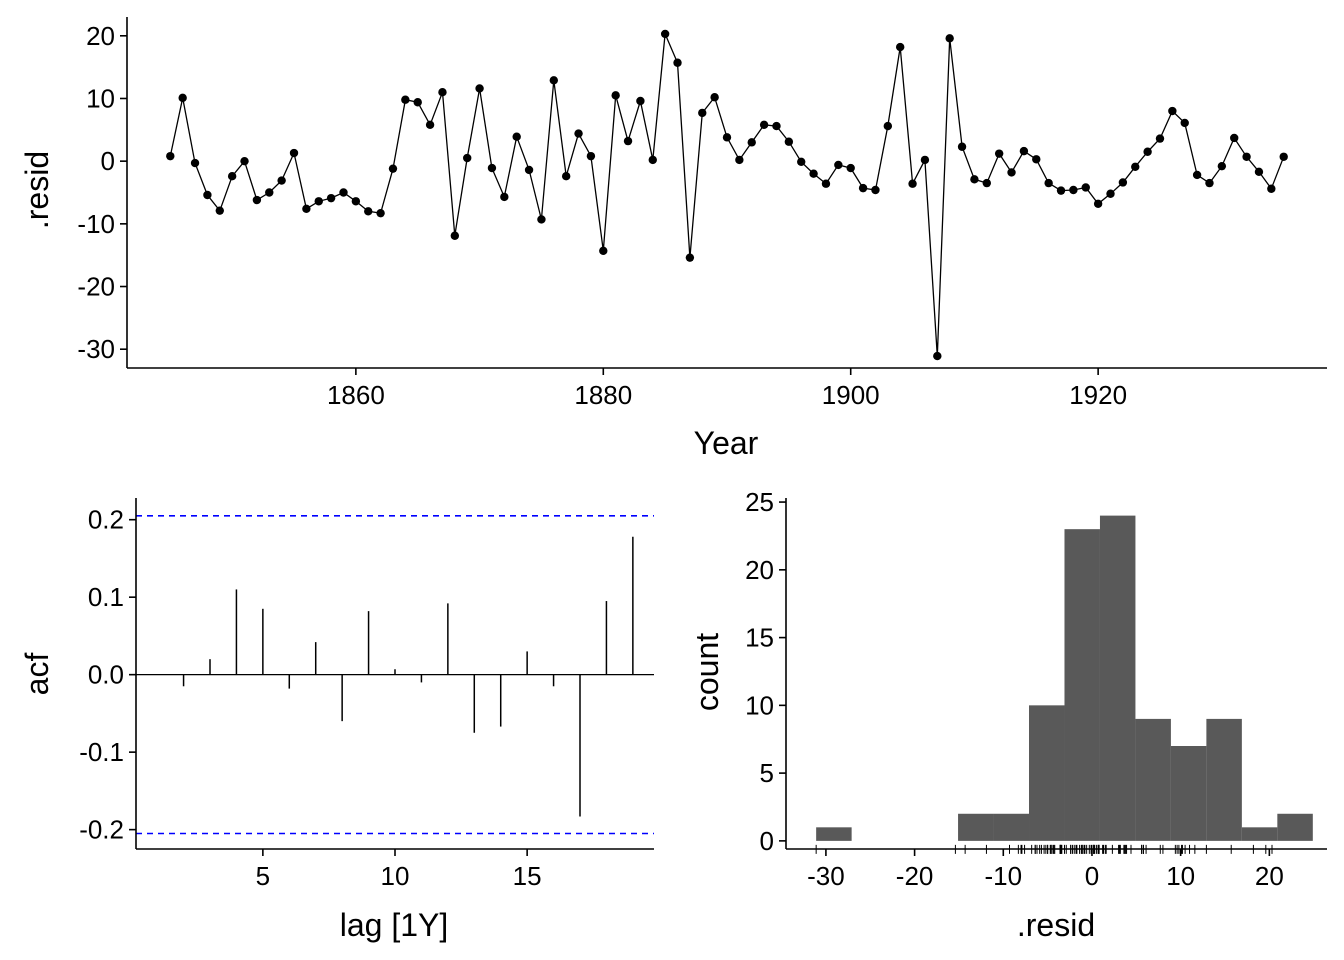  Describe the element at coordinates (915, 876) in the screenshot. I see `x-tick-label: -20` at that location.